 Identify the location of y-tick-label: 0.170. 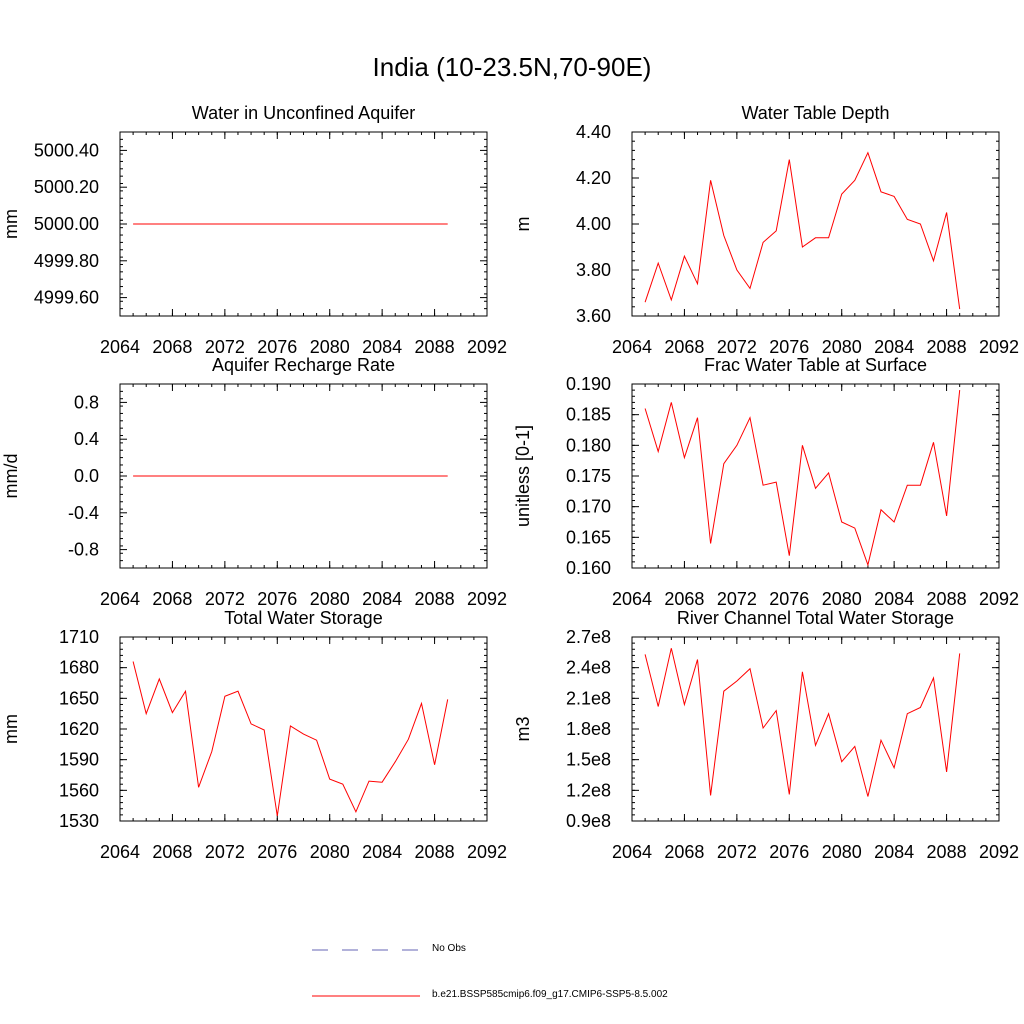
(588, 507).